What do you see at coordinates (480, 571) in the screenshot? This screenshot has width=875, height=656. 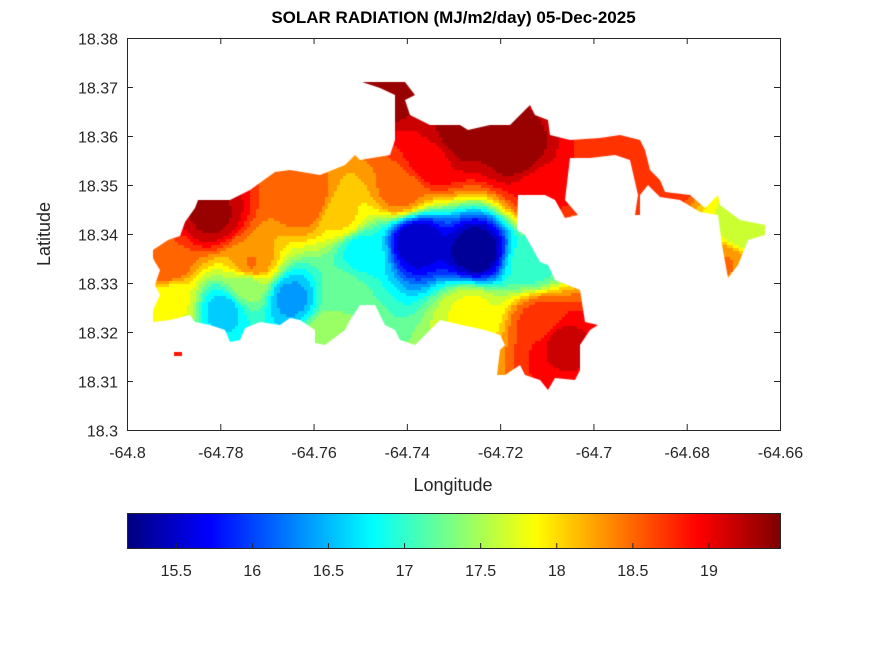 I see `colorbar-tick-label: 17.5` at bounding box center [480, 571].